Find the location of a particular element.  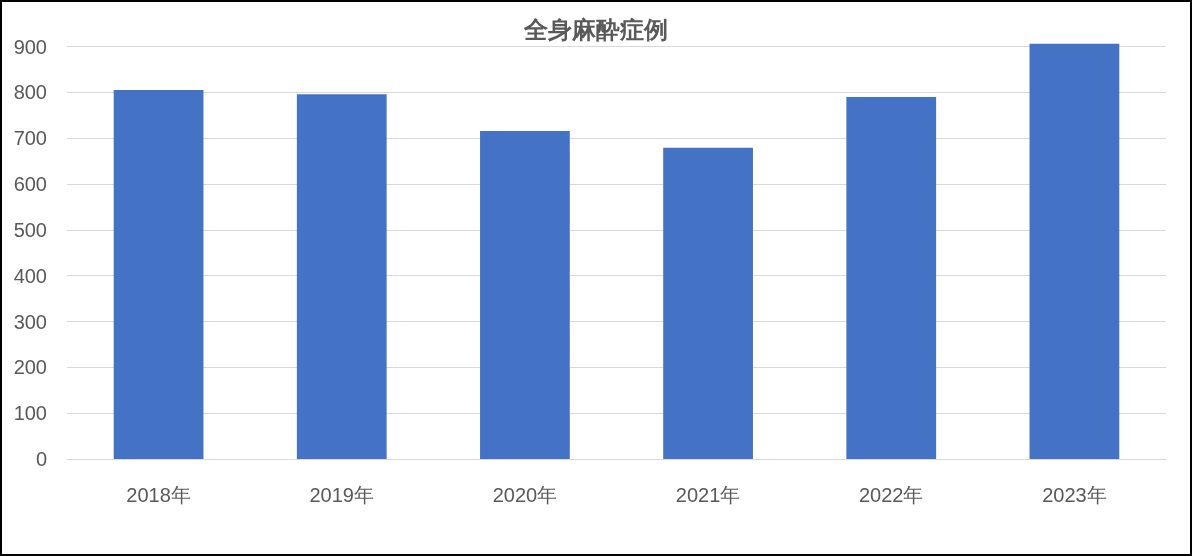

y-tick-label: 100 is located at coordinates (30, 413).